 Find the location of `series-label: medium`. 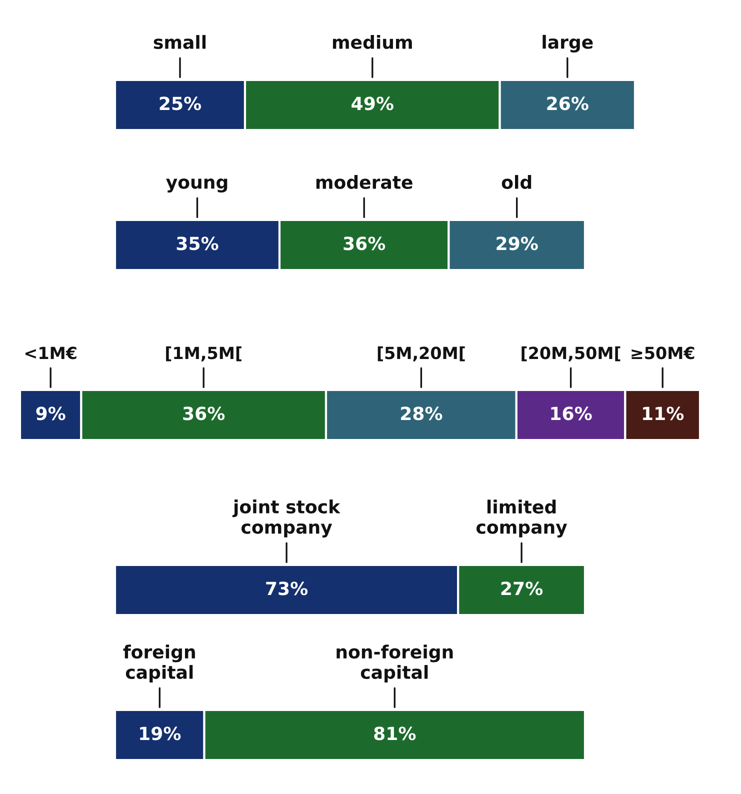

series-label: medium is located at coordinates (372, 42).